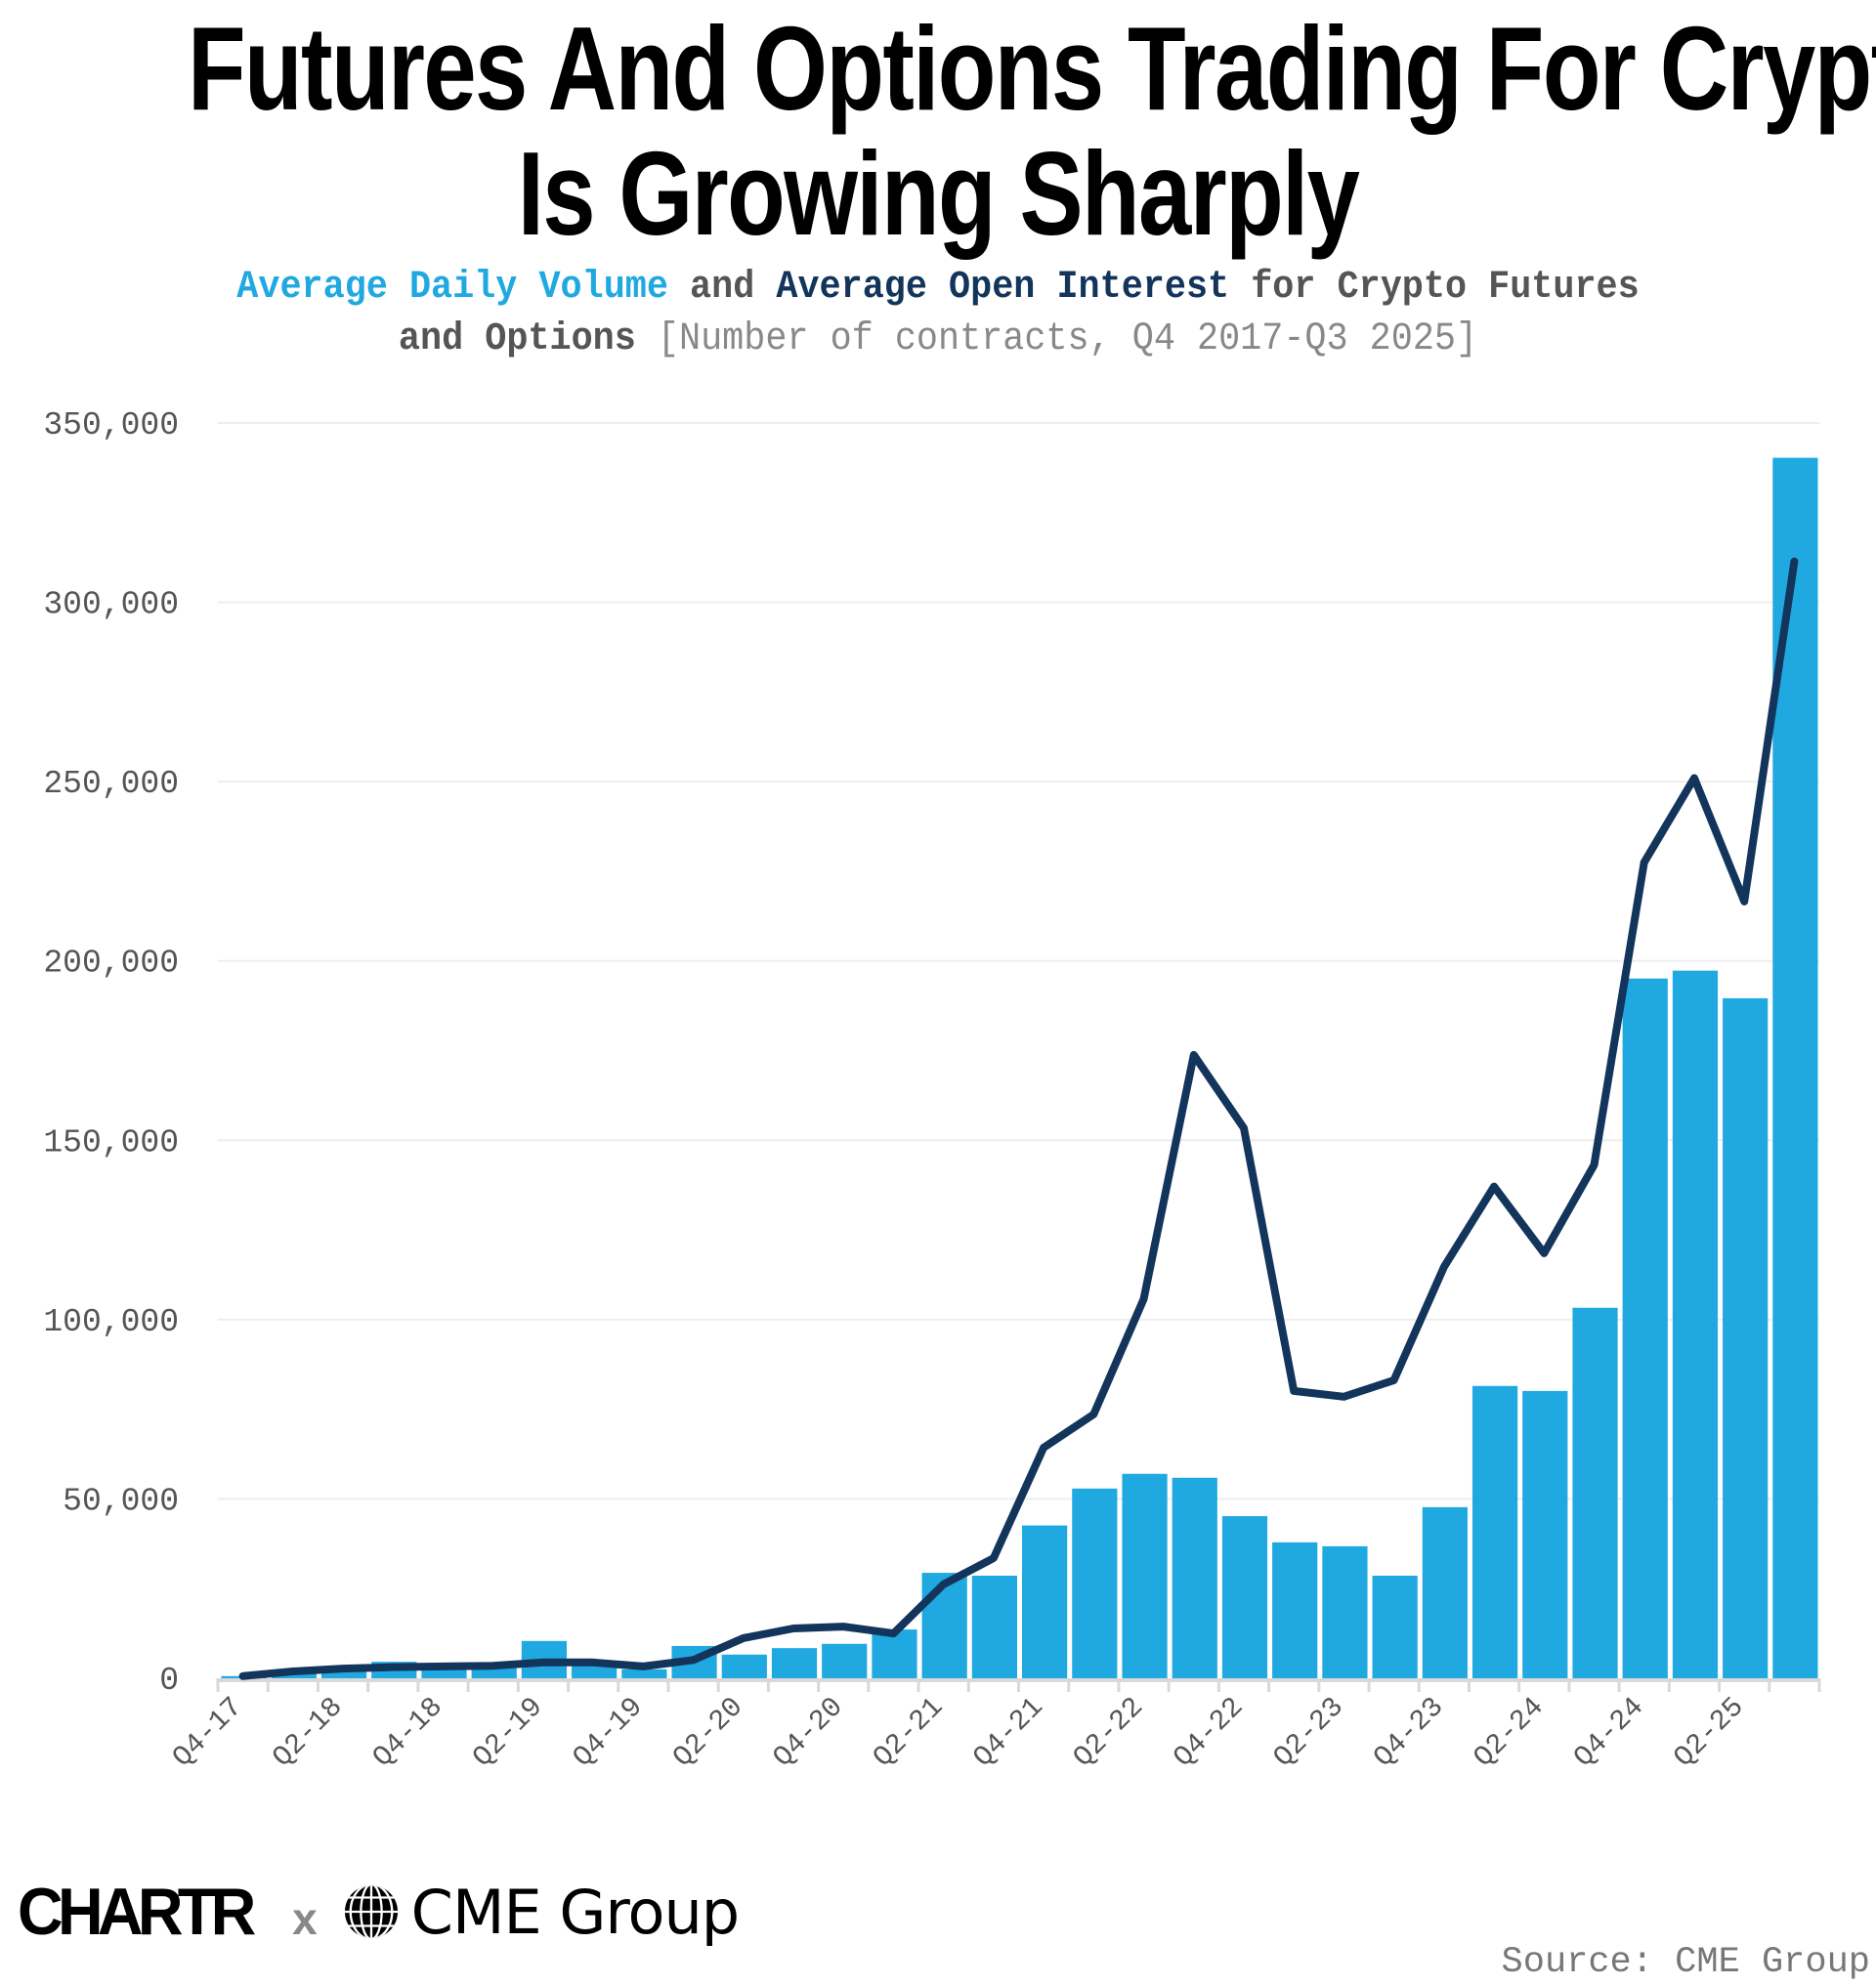  I want to click on cme-group-logo-text: CME Group, so click(575, 1912).